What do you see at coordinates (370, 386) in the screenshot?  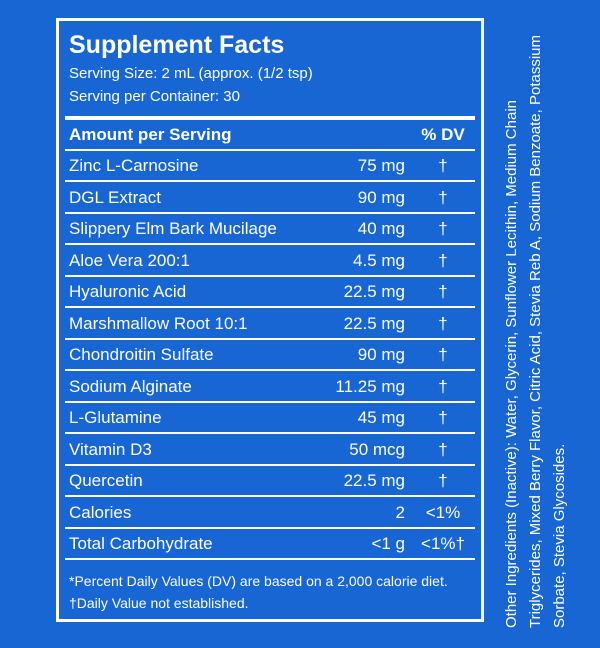 I see `nutrient-amount: 11.25 mg` at bounding box center [370, 386].